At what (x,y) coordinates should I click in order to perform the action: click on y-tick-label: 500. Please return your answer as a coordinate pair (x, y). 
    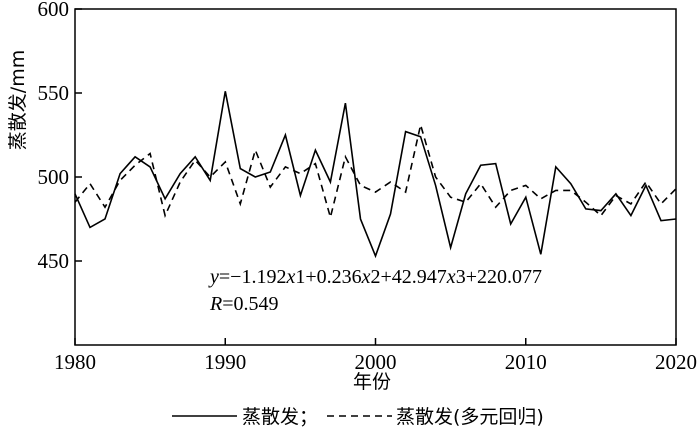
    Looking at the image, I should click on (54, 177).